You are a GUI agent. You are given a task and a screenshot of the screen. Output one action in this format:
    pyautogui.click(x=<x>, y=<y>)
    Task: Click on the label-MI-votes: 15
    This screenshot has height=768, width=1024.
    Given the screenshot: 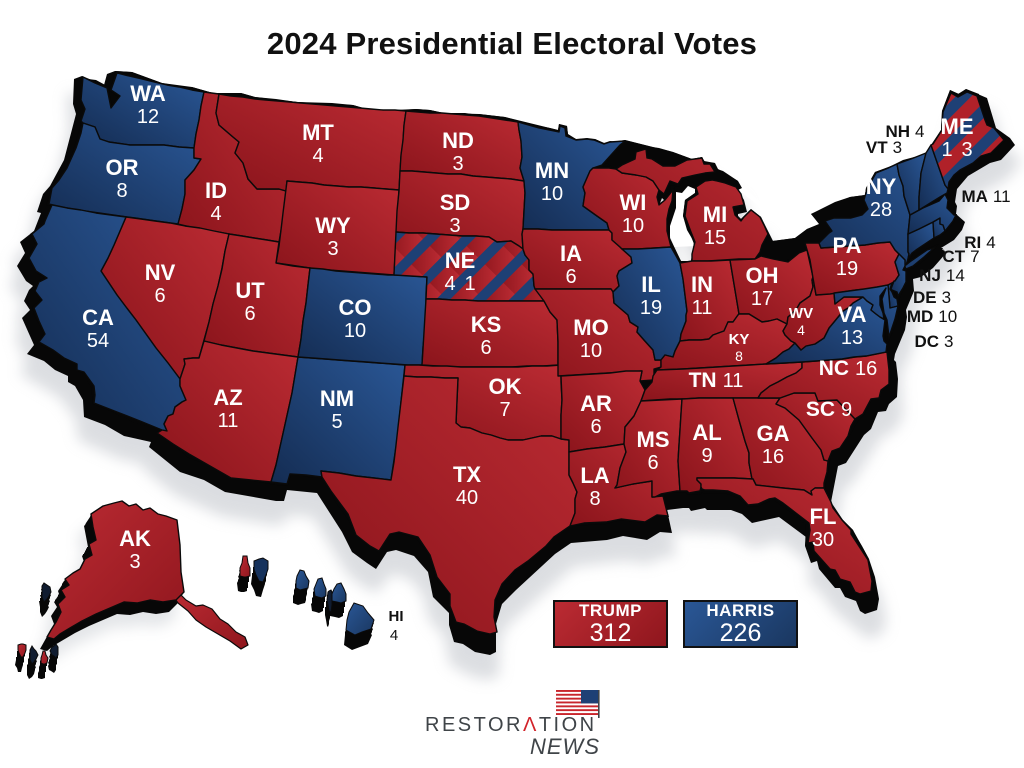 What is the action you would take?
    pyautogui.click(x=715, y=238)
    